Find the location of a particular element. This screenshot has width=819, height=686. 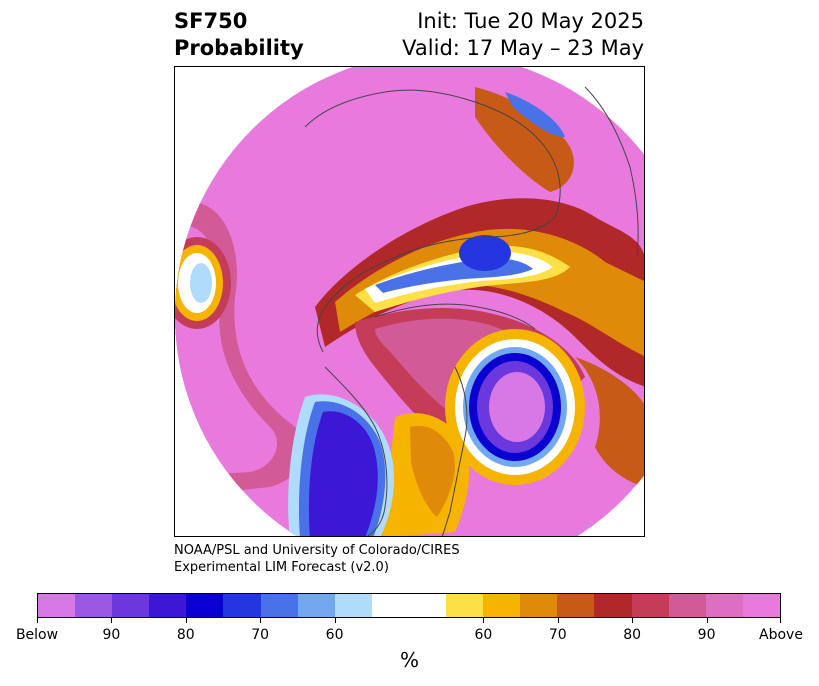

hudson-bay-outline is located at coordinates (455, 316).